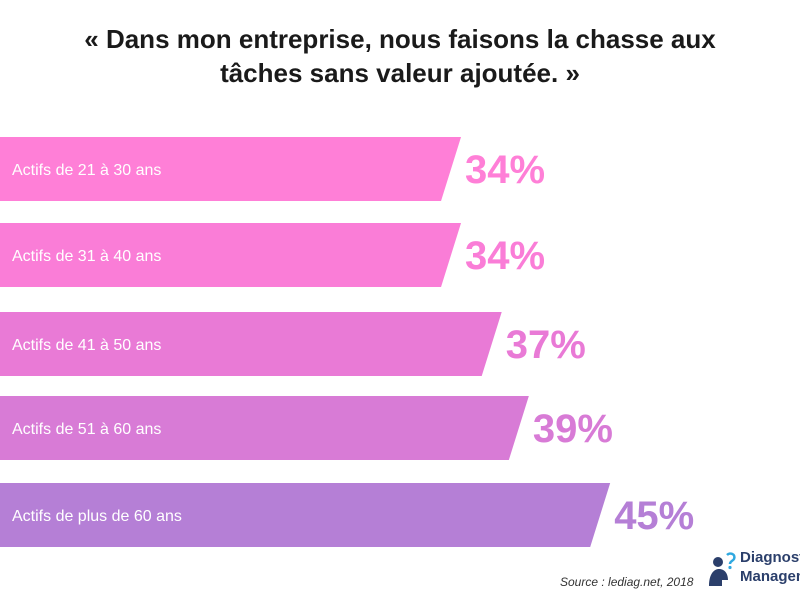  I want to click on value-label: 45%, so click(654, 516).